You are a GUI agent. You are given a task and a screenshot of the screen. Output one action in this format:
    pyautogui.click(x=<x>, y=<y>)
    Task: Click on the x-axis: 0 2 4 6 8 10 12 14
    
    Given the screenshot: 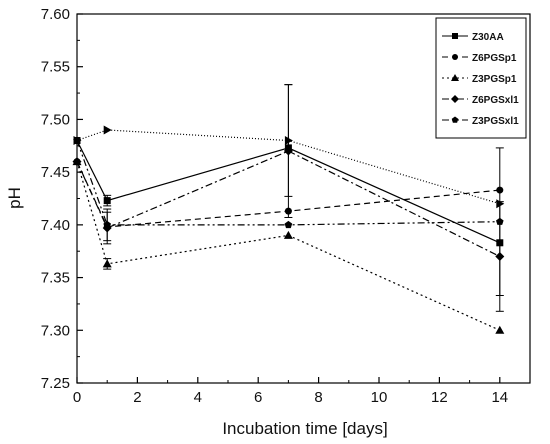 What is the action you would take?
    pyautogui.click(x=302, y=391)
    